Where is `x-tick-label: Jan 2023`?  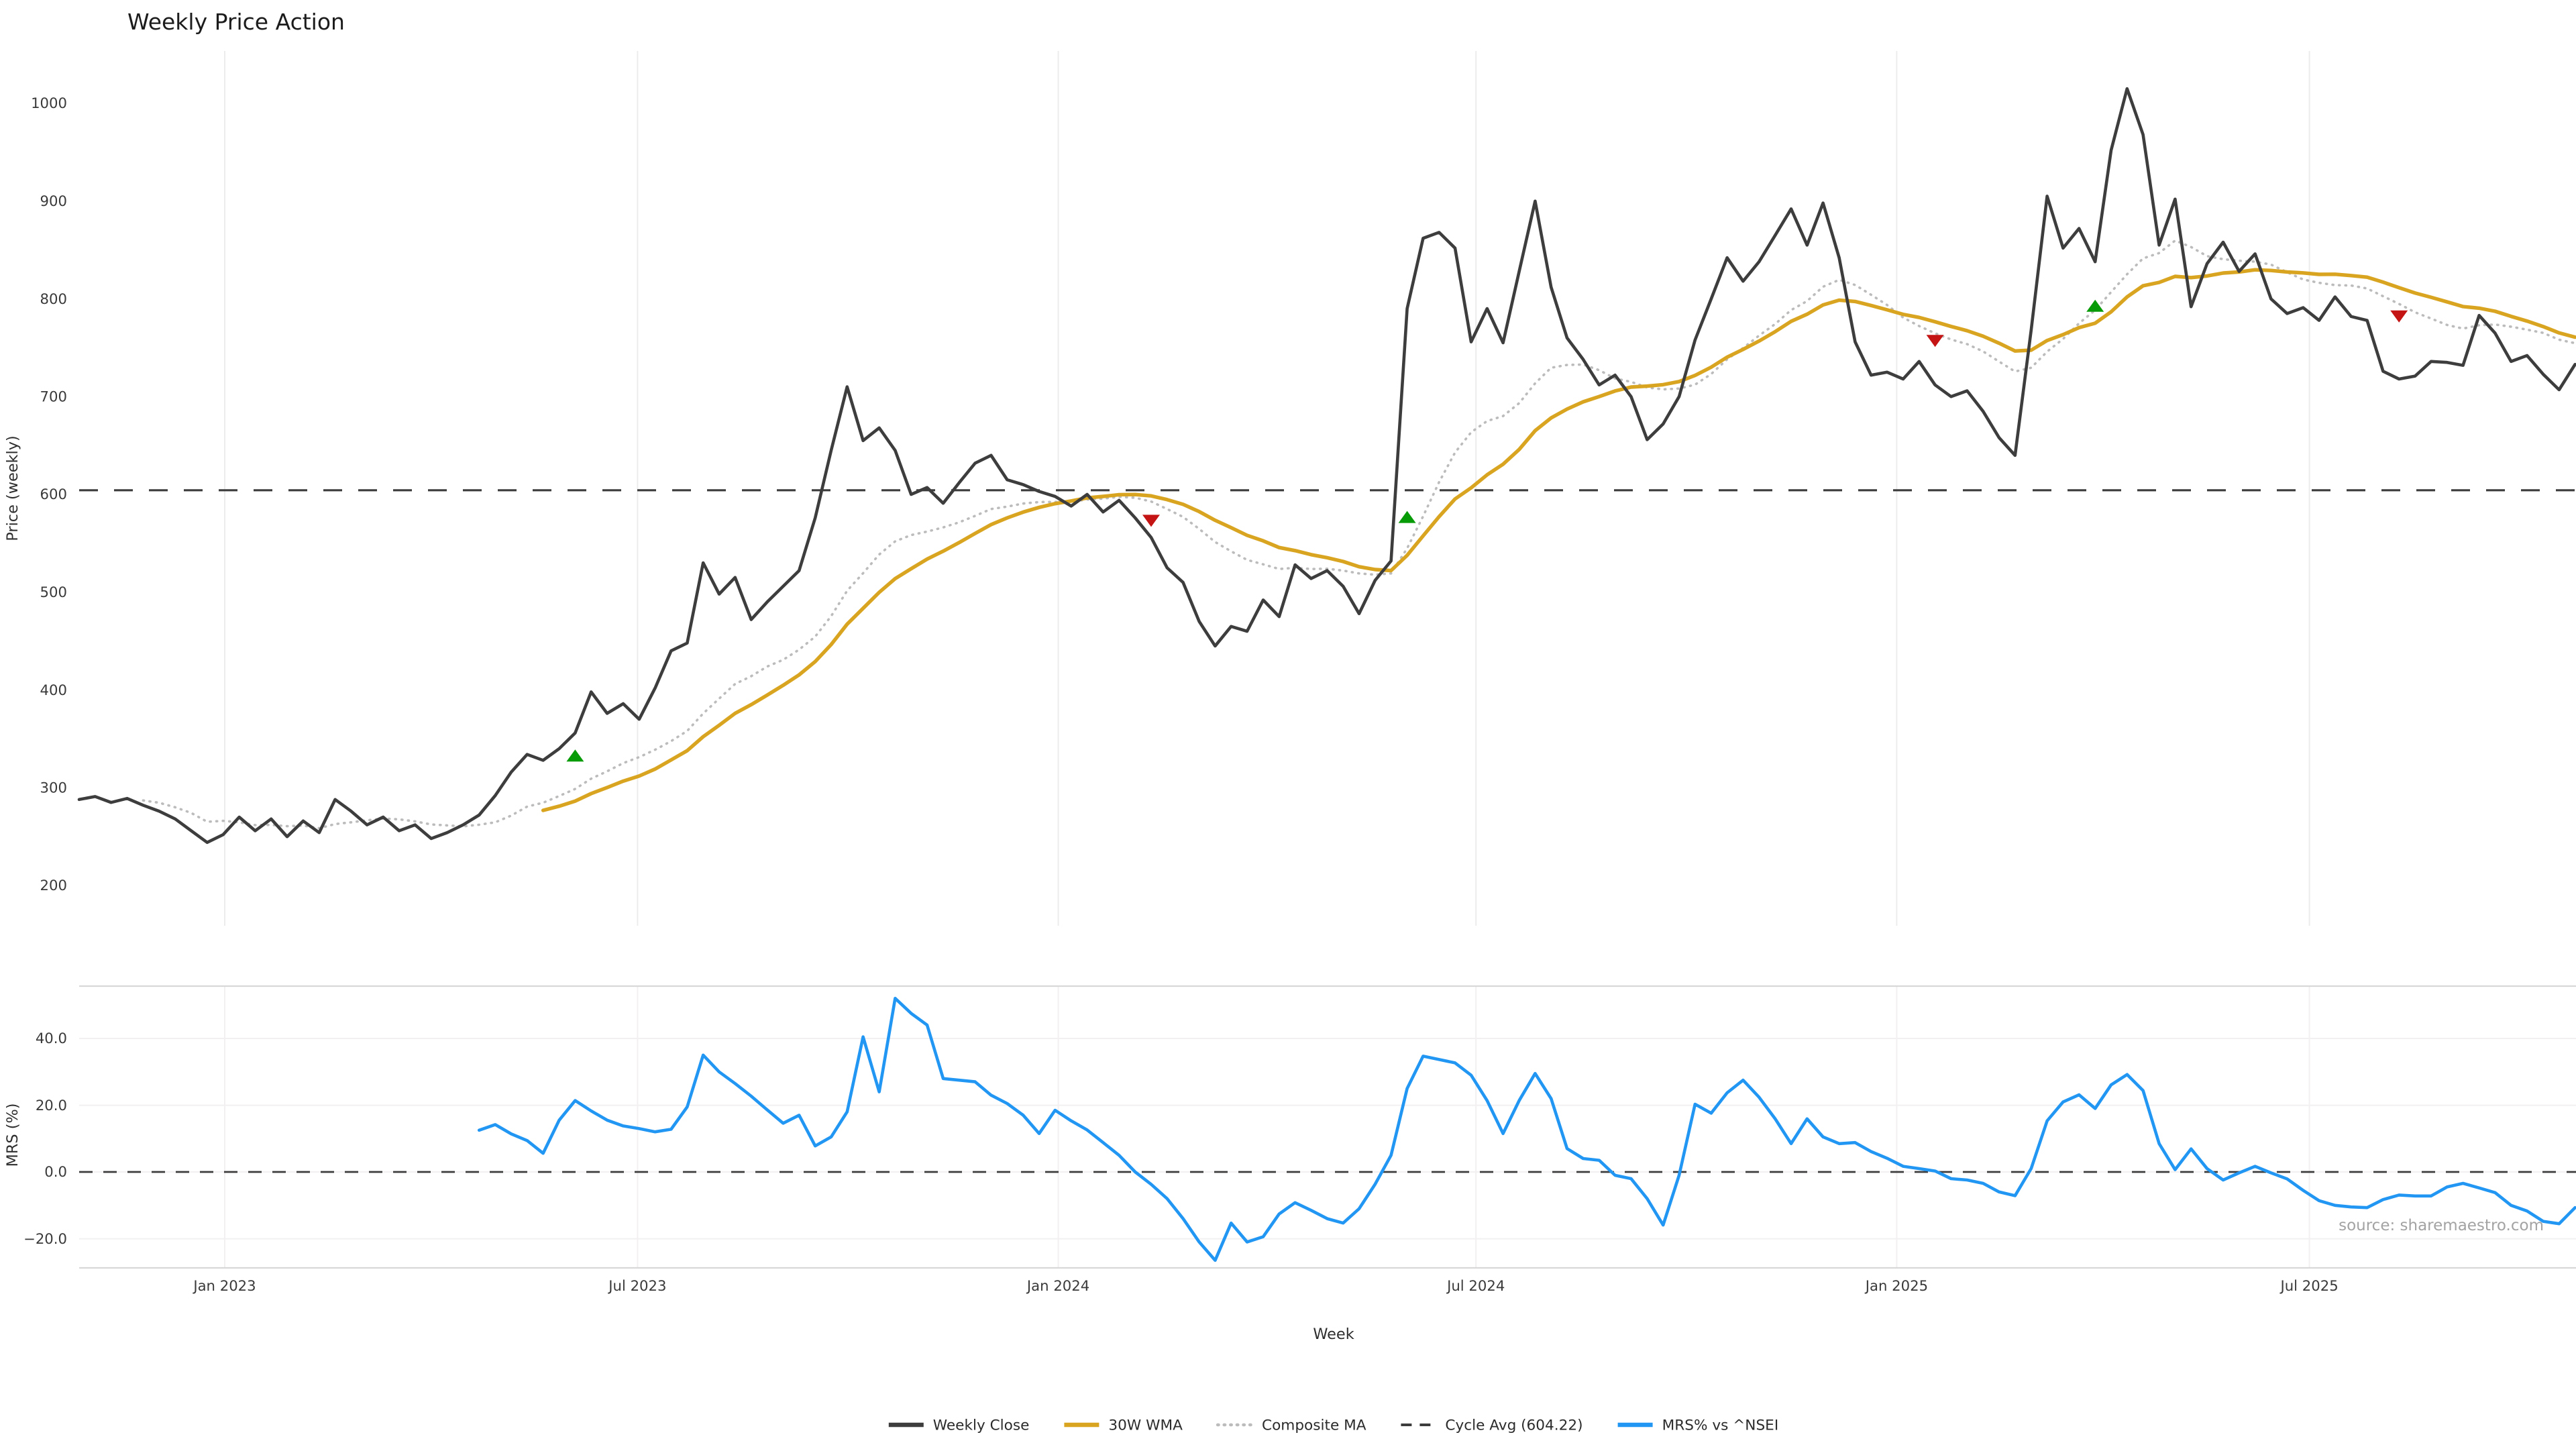 x-tick-label: Jan 2023 is located at coordinates (224, 1285).